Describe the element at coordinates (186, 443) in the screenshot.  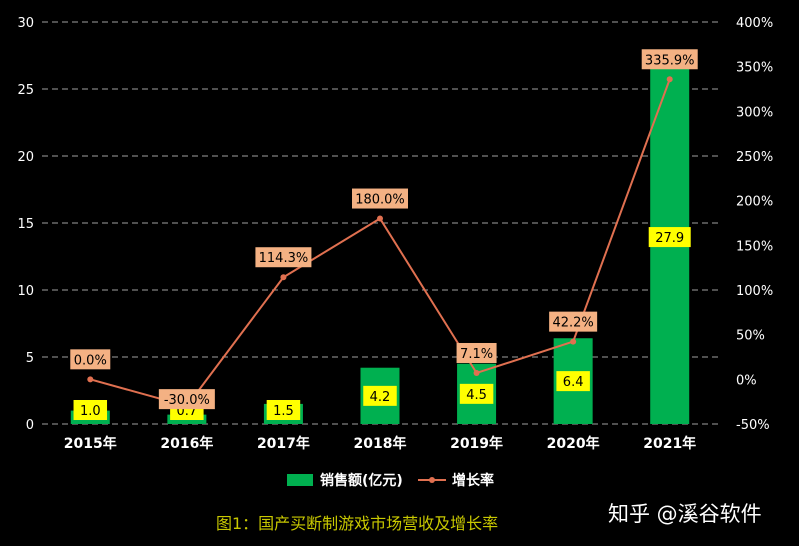
I see `x-tick-label: 2016年` at that location.